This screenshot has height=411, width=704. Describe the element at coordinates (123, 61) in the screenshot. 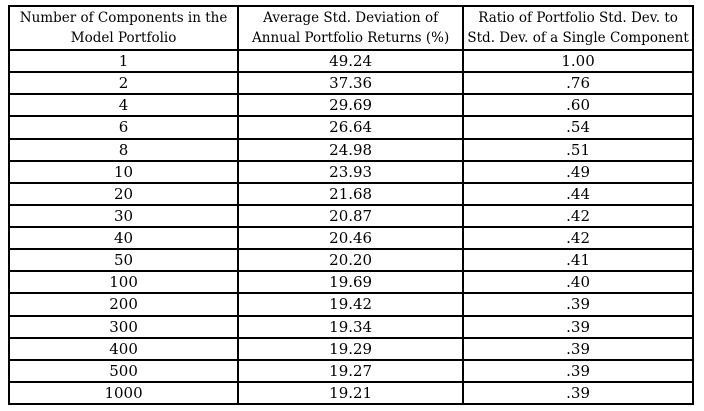

I see `table-cell: 1` at that location.